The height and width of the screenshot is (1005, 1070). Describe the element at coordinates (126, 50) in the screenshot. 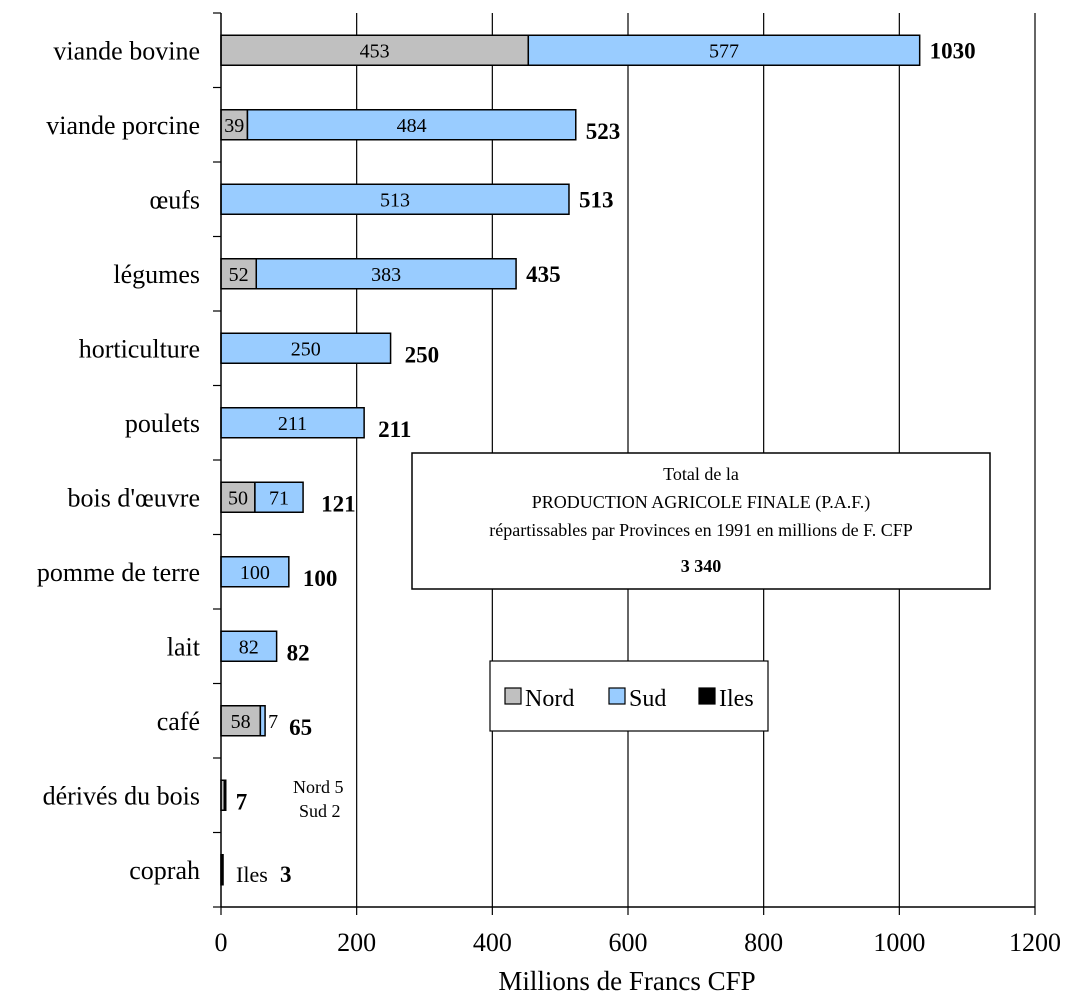

I see `category-label: viande bovine` at that location.